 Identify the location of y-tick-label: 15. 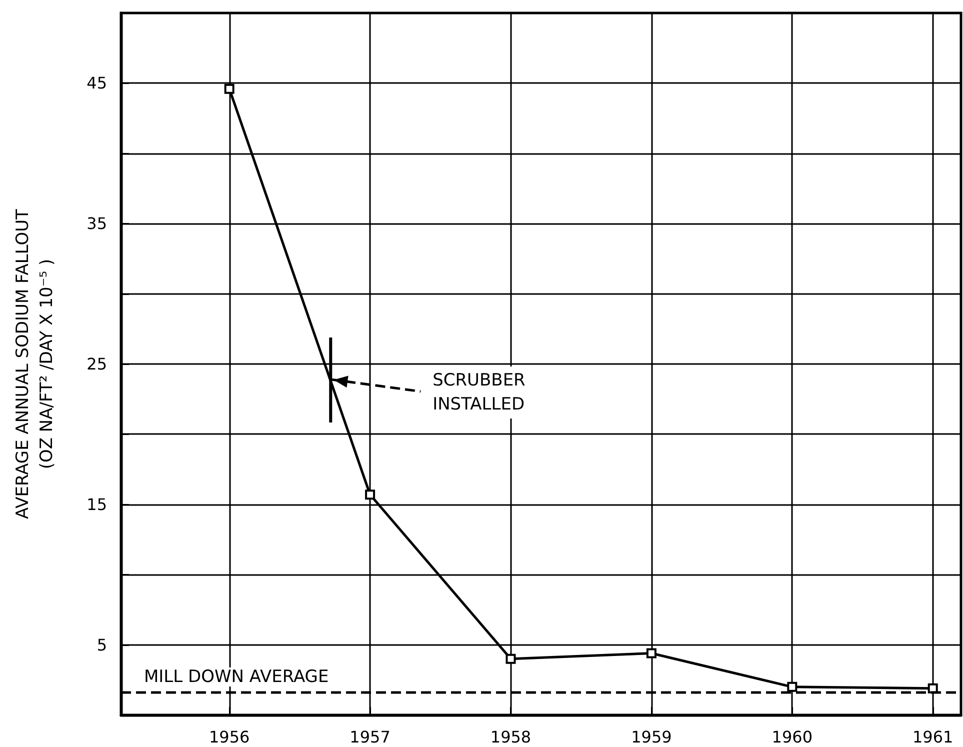
(96, 504).